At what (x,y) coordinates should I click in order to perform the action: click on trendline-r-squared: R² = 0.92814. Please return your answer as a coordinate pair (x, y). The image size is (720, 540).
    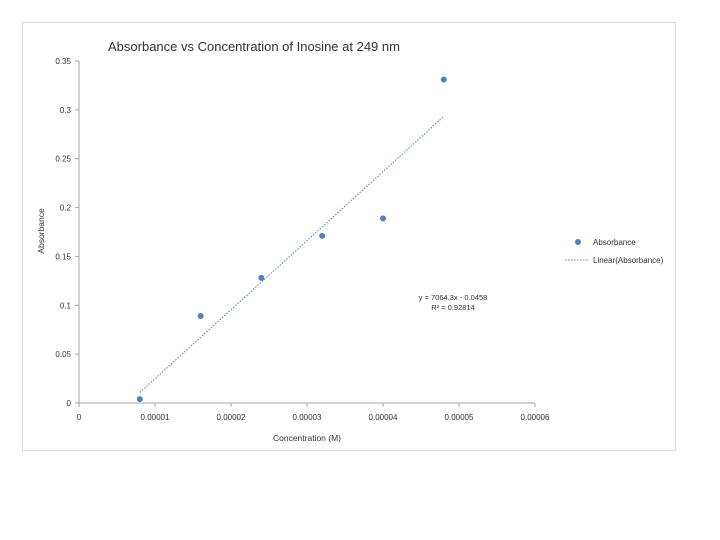
    Looking at the image, I should click on (453, 307).